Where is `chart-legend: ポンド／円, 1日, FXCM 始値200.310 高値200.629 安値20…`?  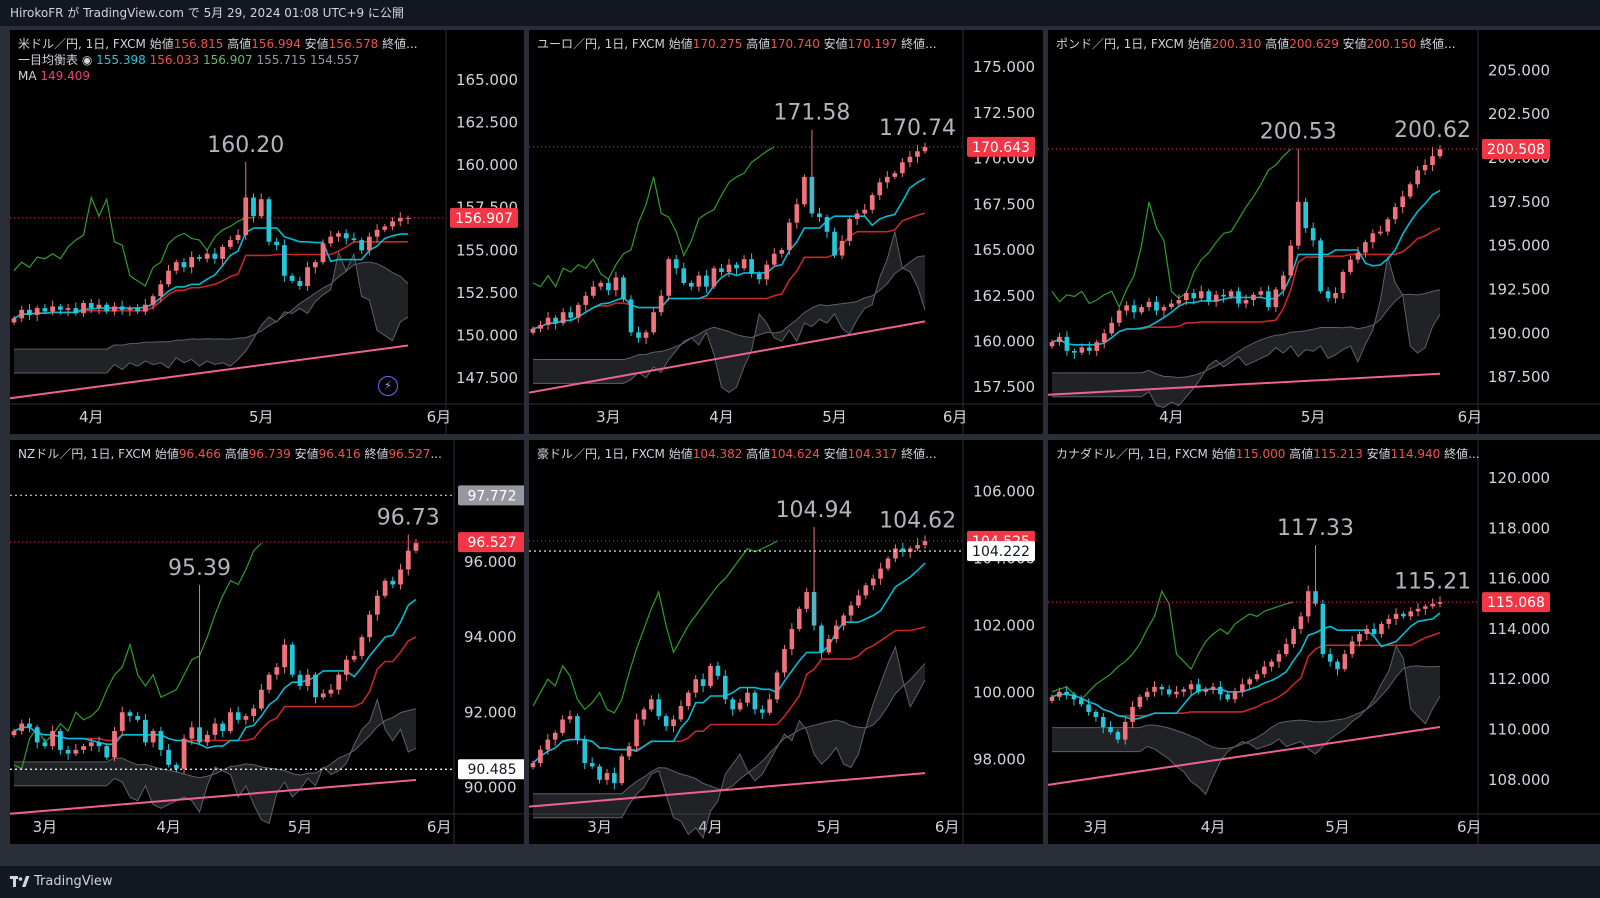
chart-legend: ポンド／円, 1日, FXCM 始値200.310 高値200.629 安値20… is located at coordinates (1256, 44).